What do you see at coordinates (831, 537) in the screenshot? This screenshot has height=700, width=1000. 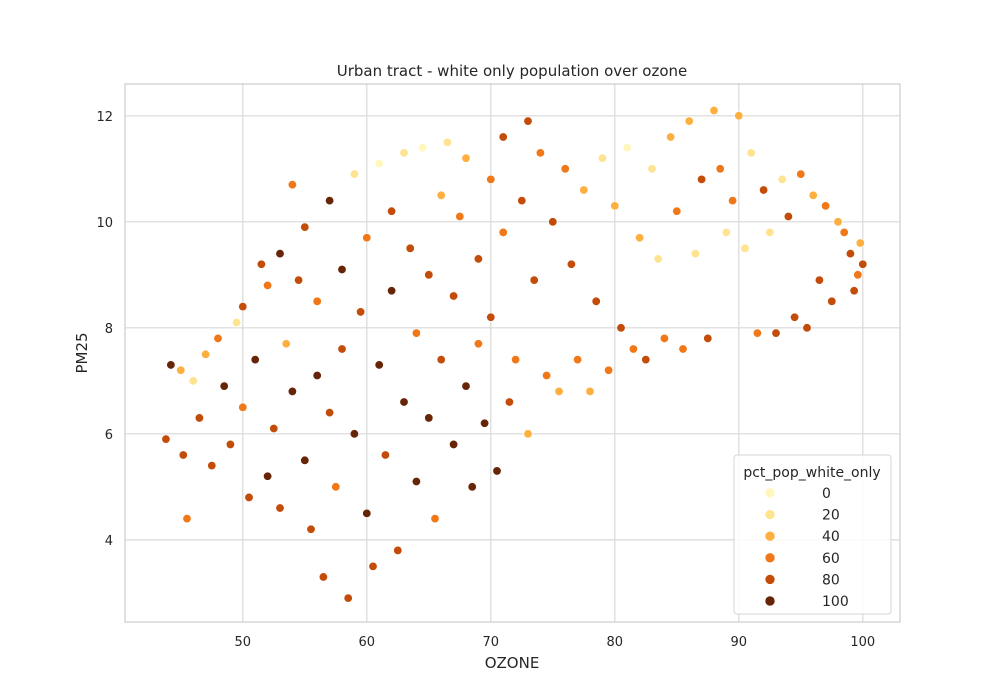 I see `legend-entry-label: 40` at bounding box center [831, 537].